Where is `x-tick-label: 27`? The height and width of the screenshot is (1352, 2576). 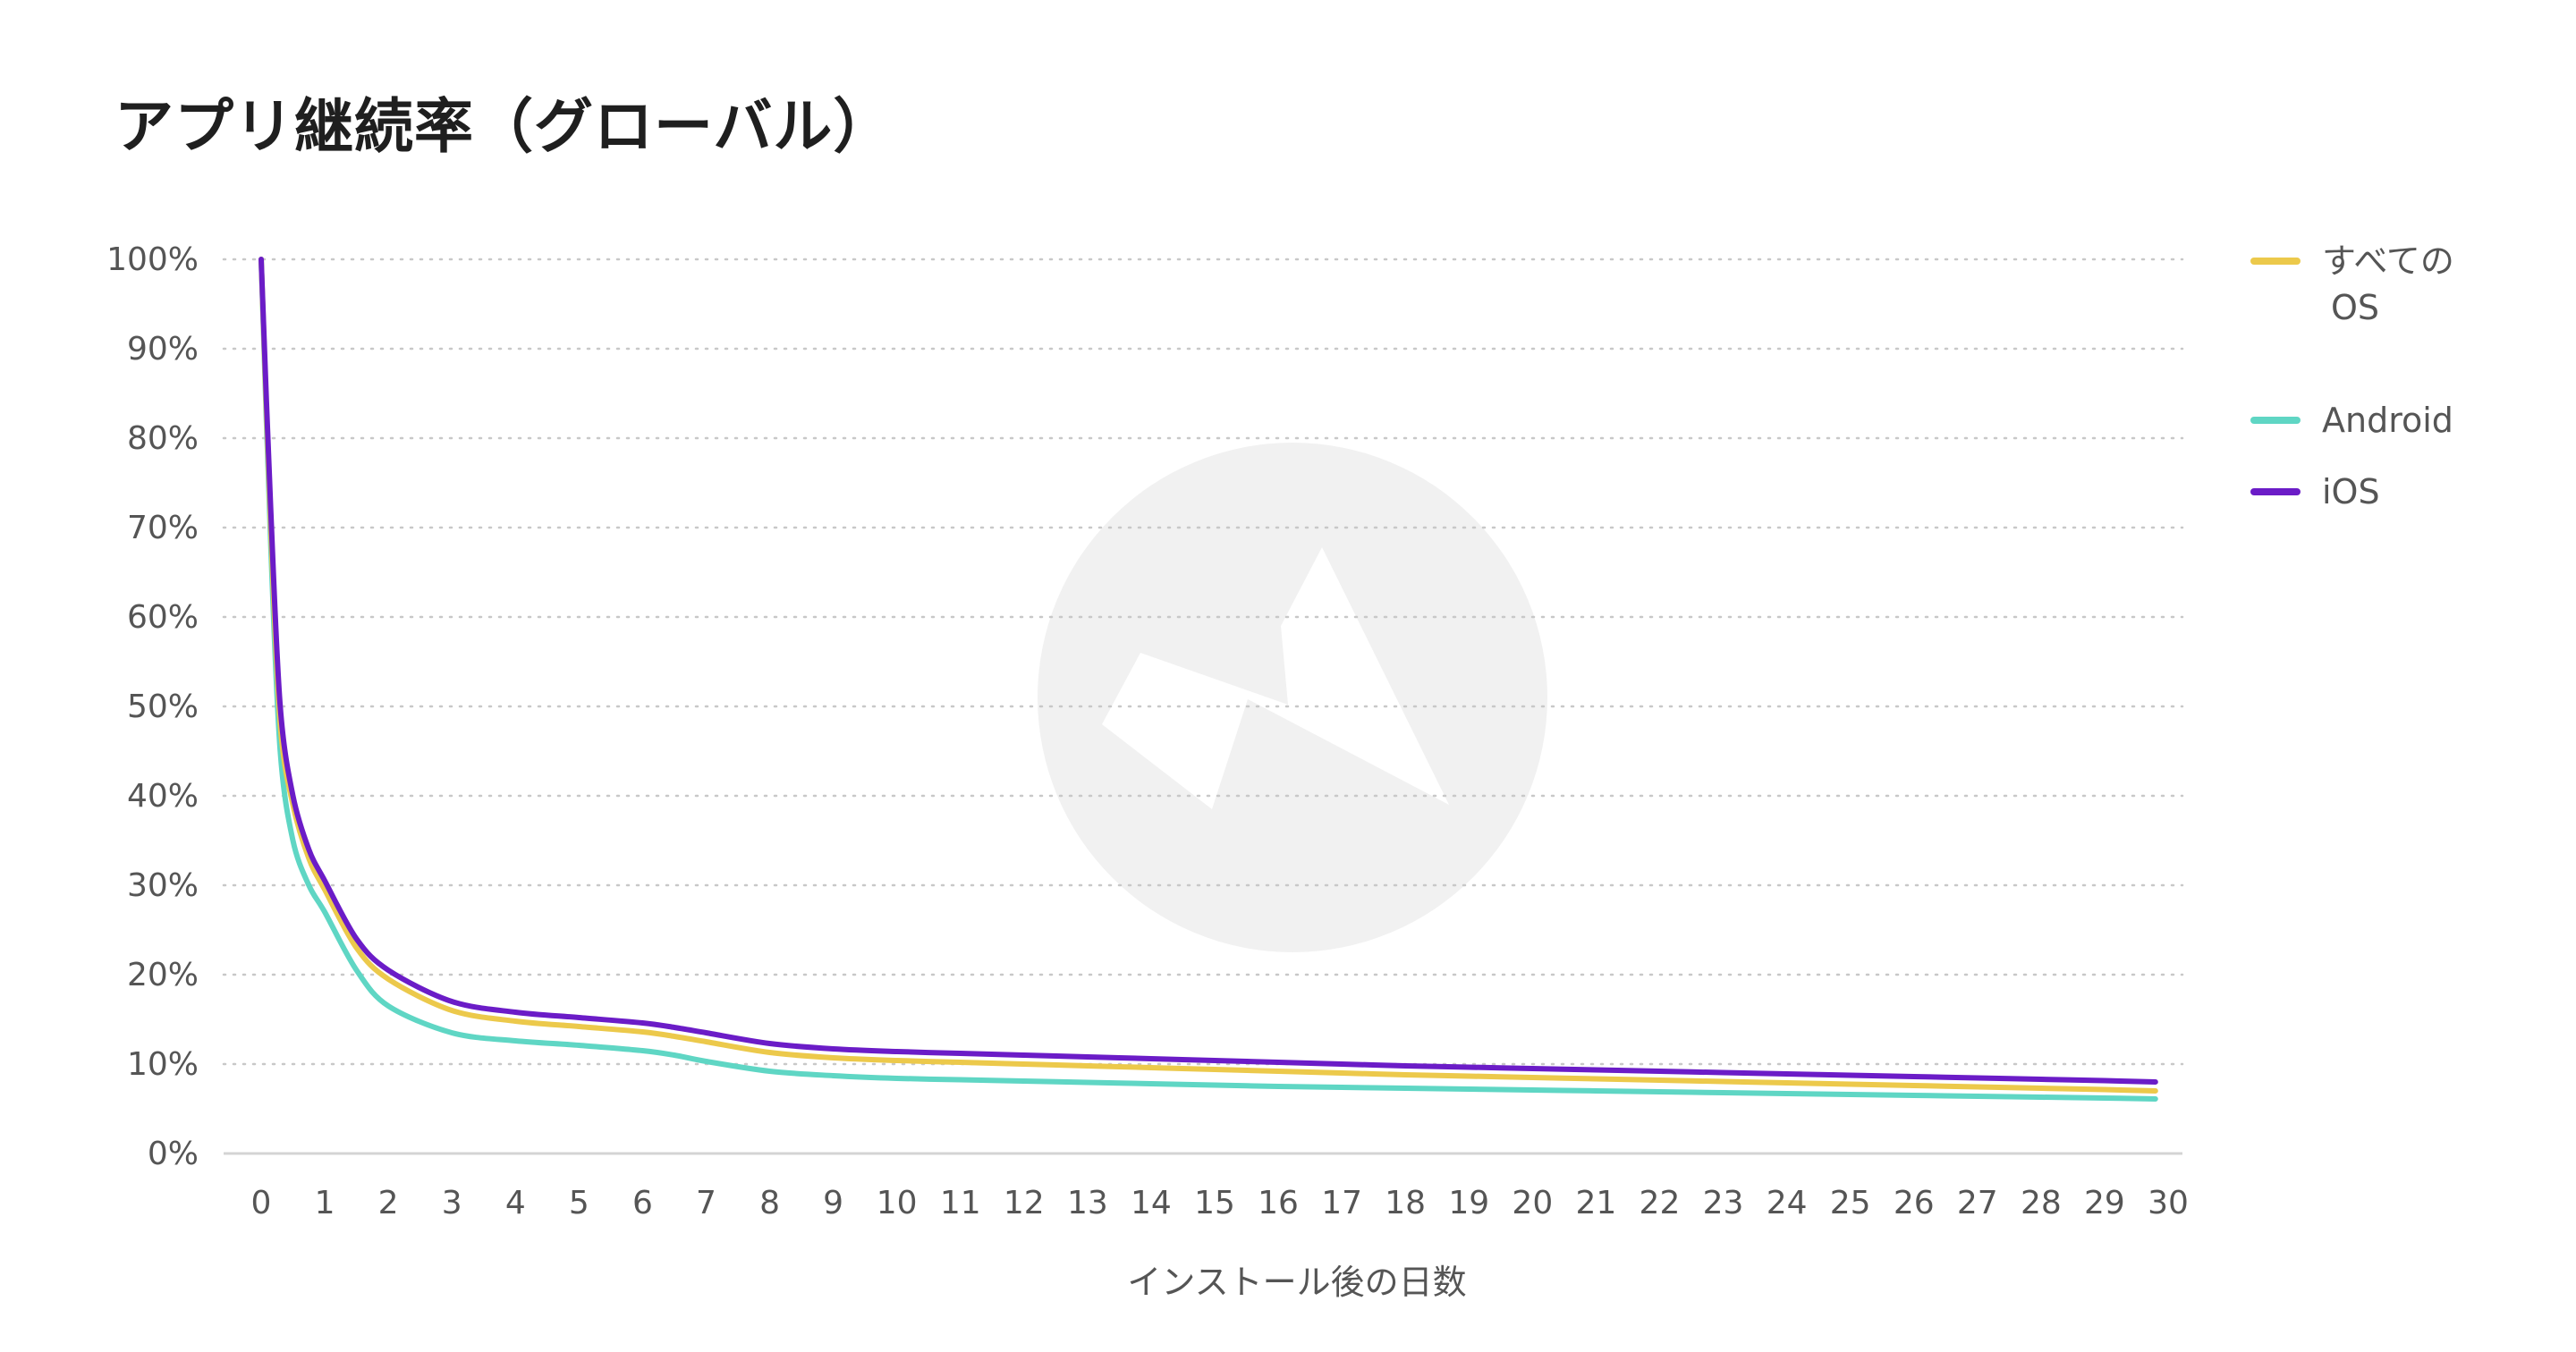 x-tick-label: 27 is located at coordinates (1977, 1203).